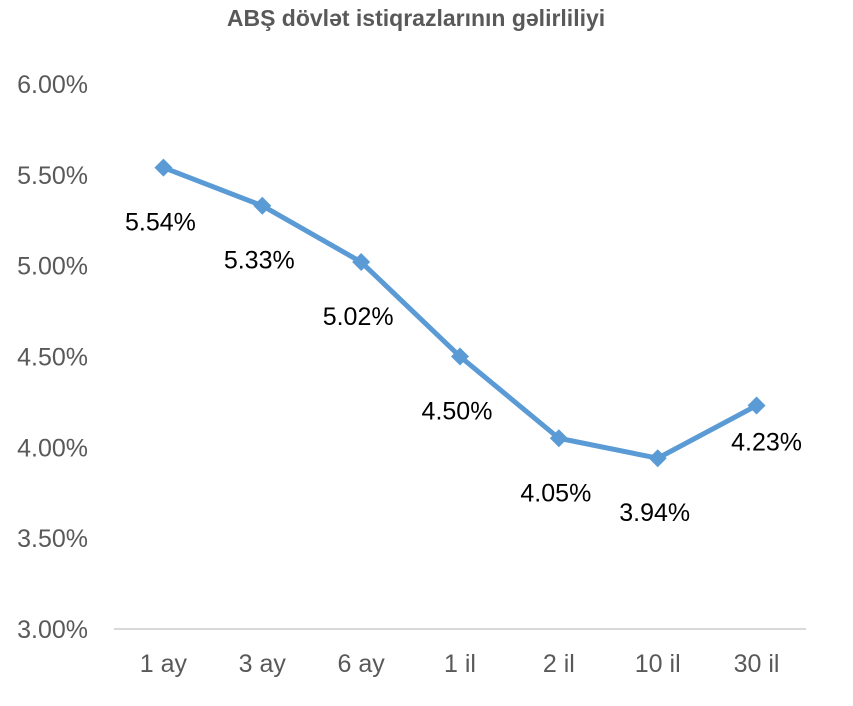 The image size is (853, 706). What do you see at coordinates (555, 493) in the screenshot?
I see `data-label: 4.05%` at bounding box center [555, 493].